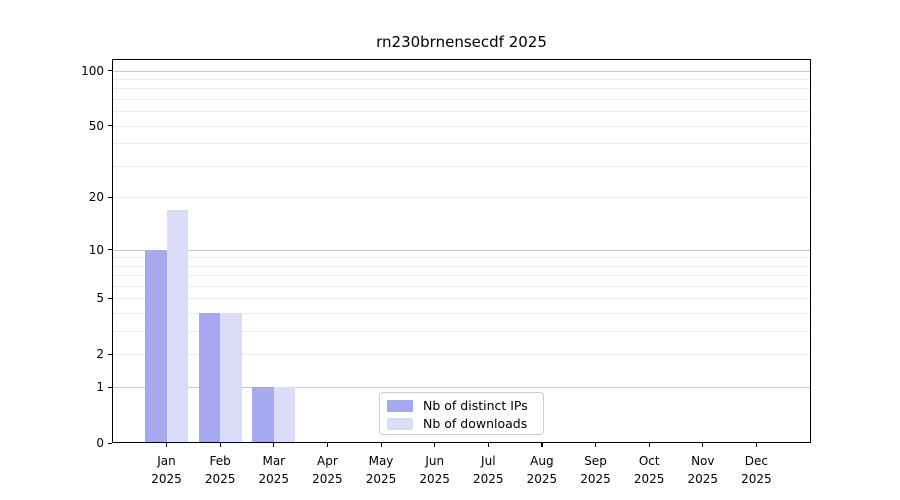 This screenshot has width=900, height=500. What do you see at coordinates (400, 405) in the screenshot?
I see `legend-swatch-distinct-ips` at bounding box center [400, 405].